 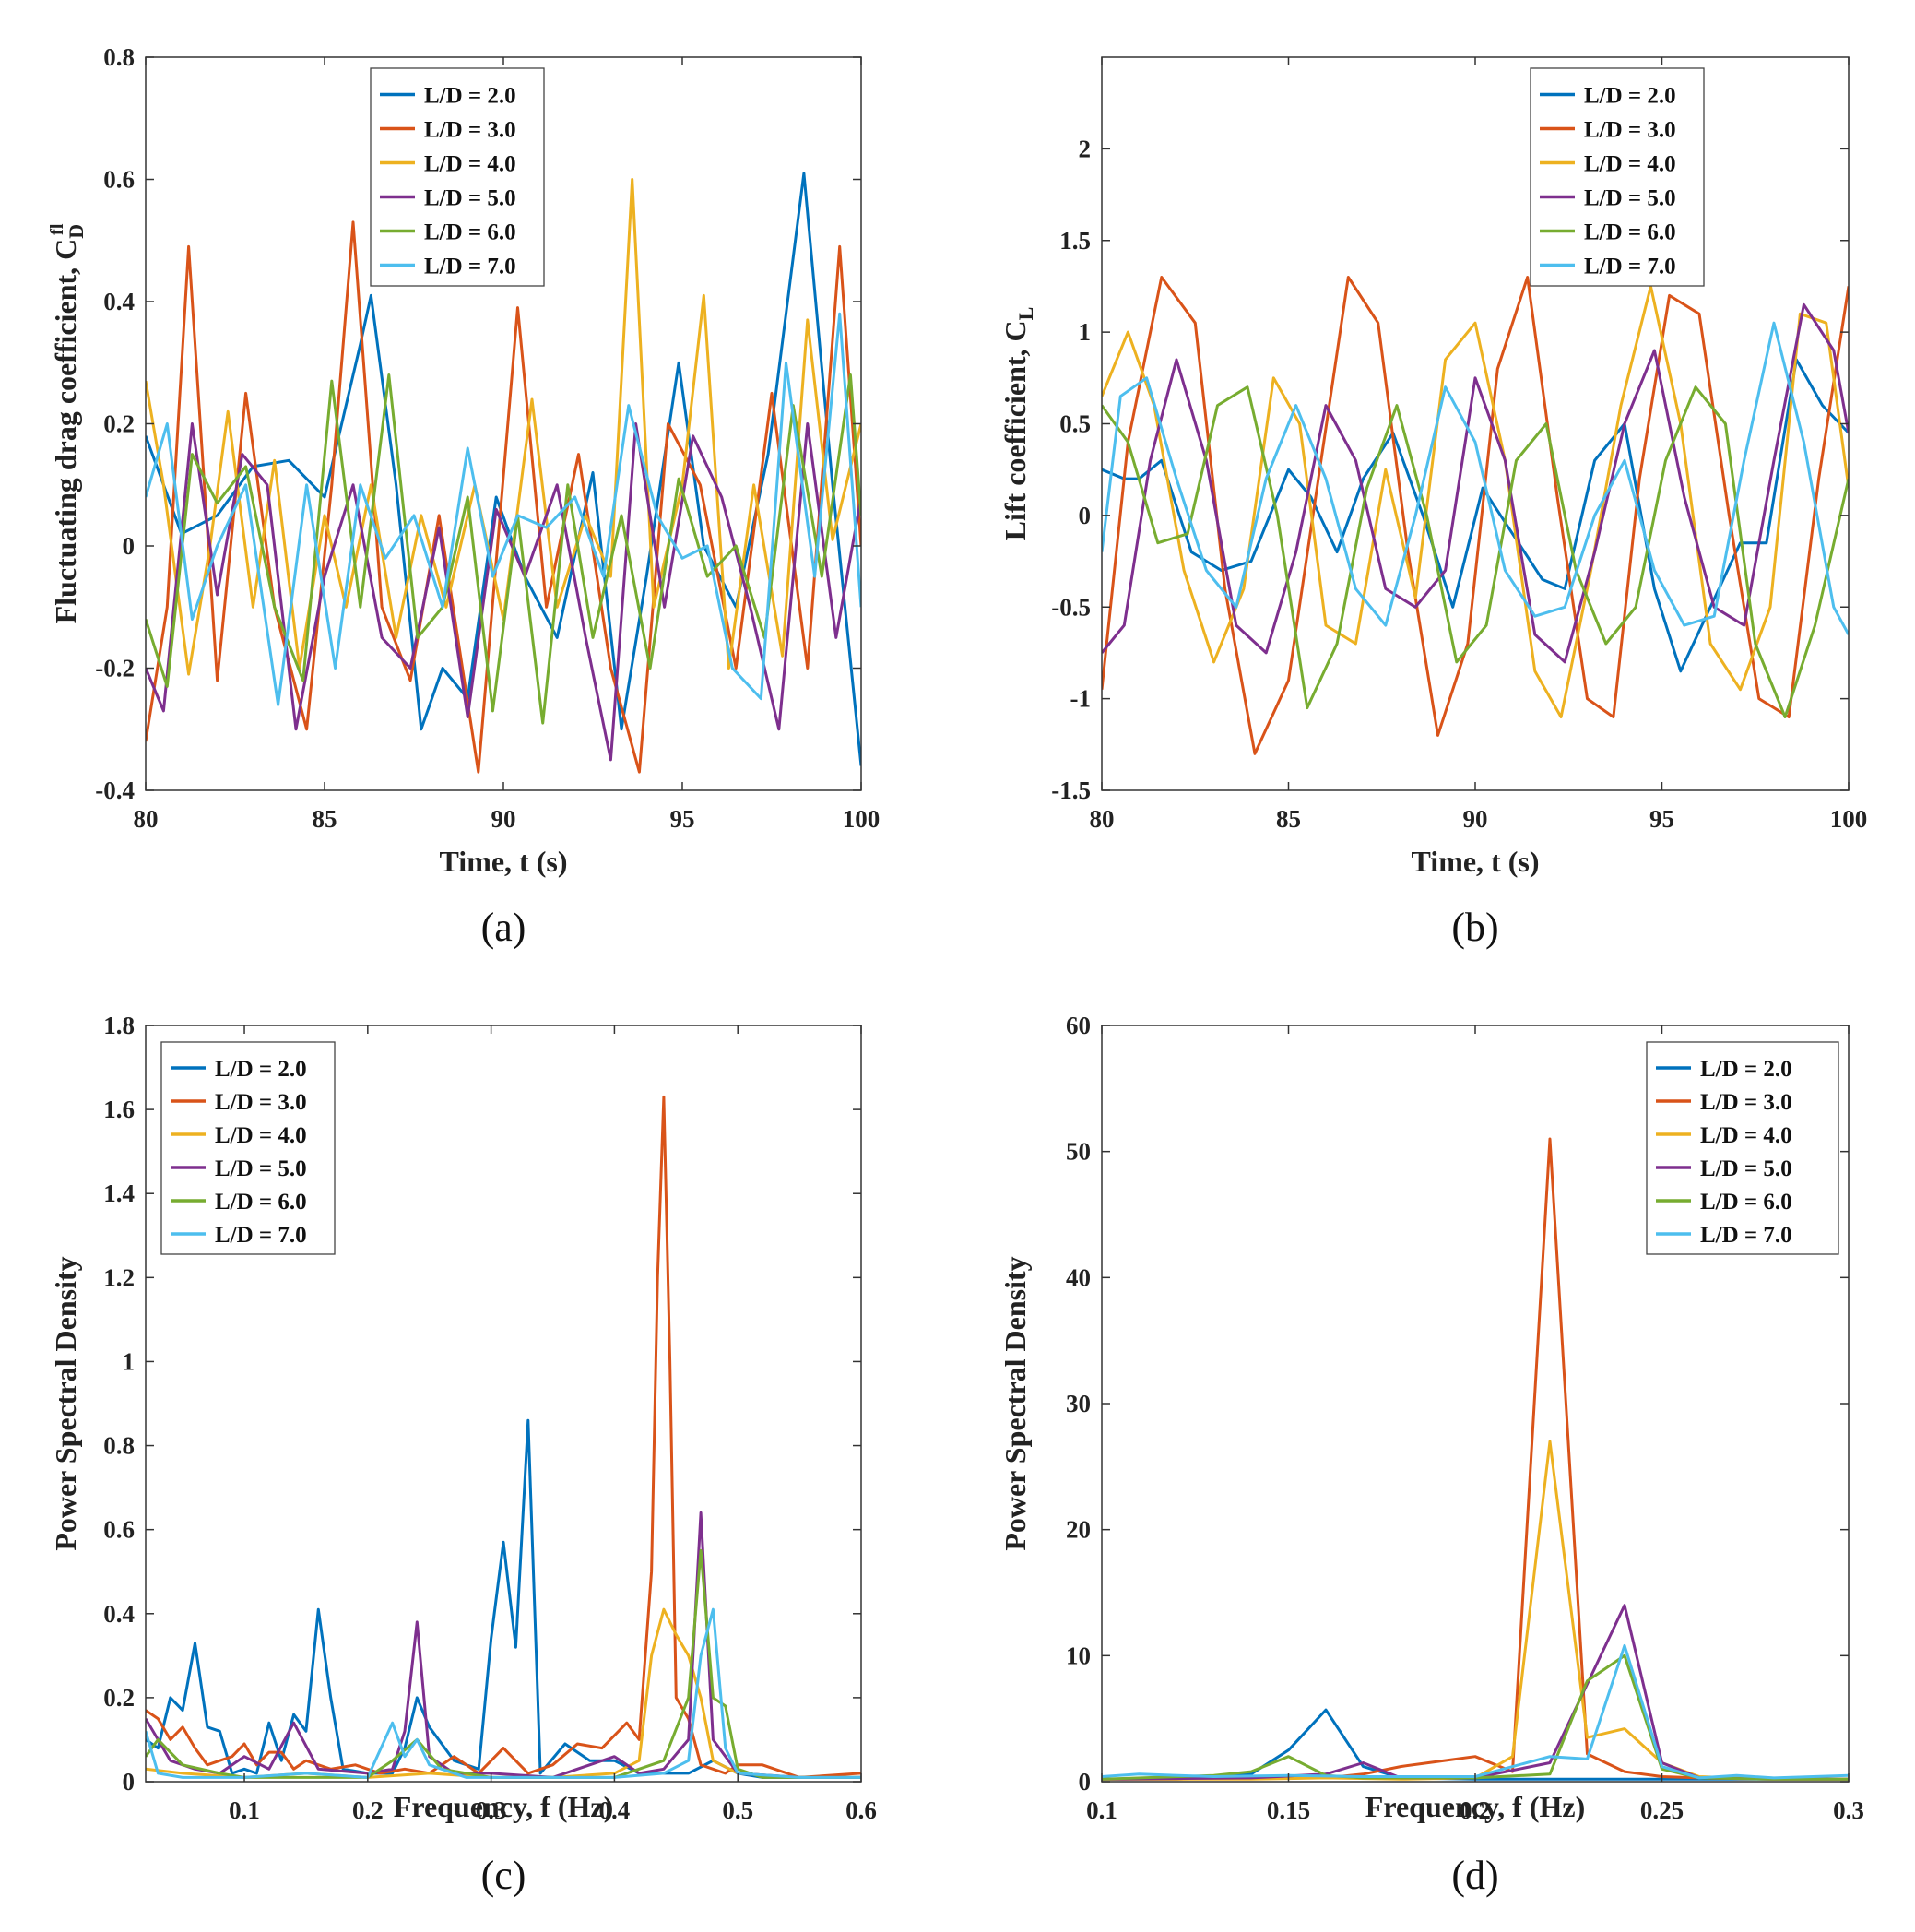 I want to click on y-tick-label: 1.2, so click(x=119, y=1277).